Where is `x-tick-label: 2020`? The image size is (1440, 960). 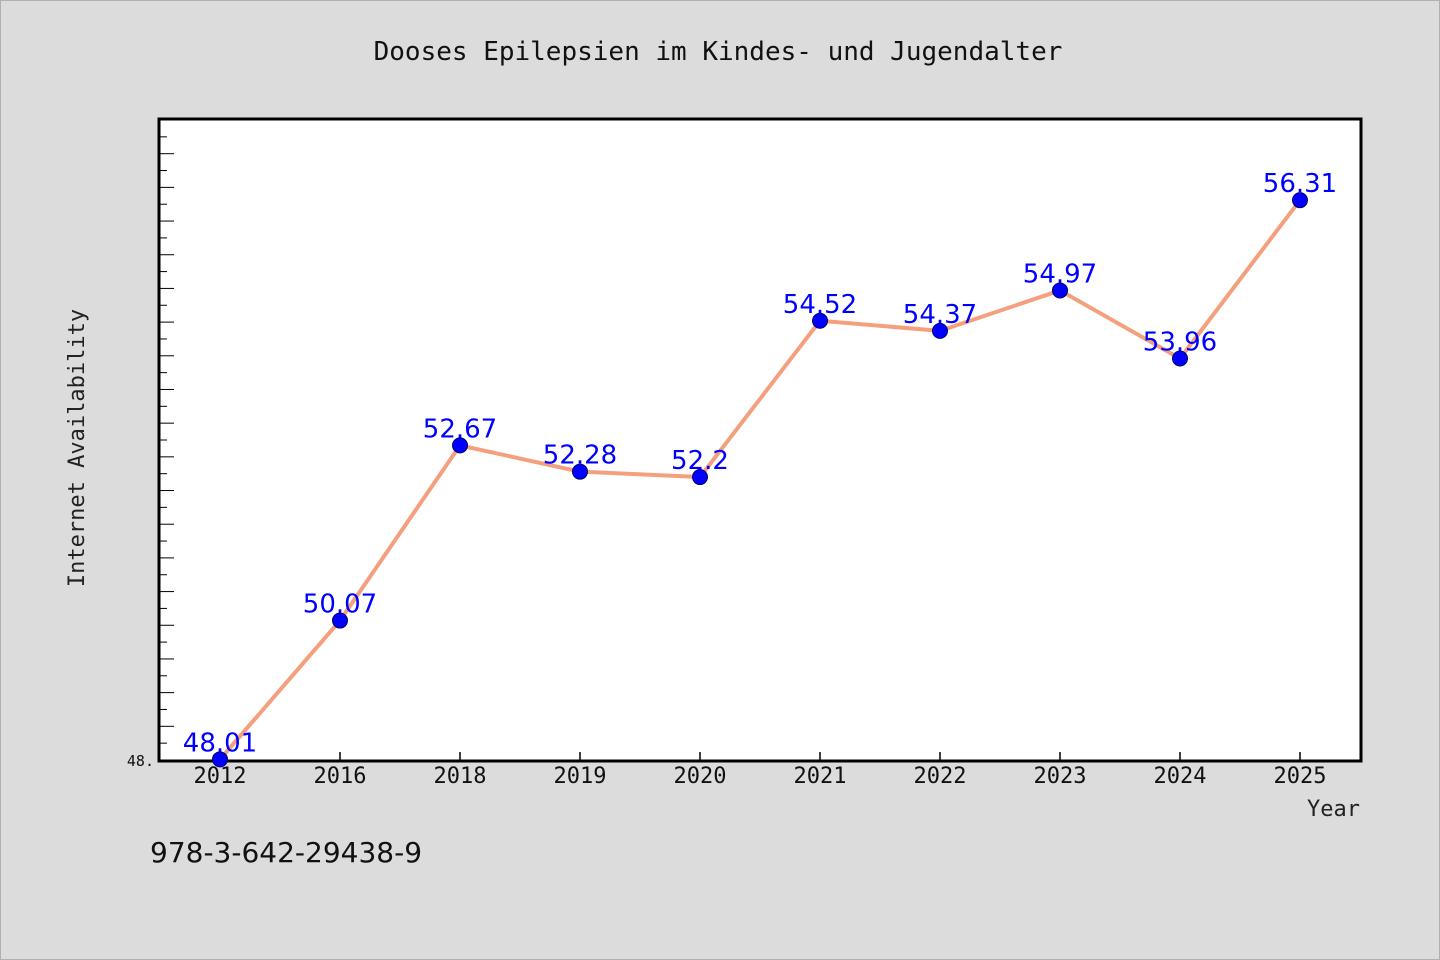
x-tick-label: 2020 is located at coordinates (700, 776).